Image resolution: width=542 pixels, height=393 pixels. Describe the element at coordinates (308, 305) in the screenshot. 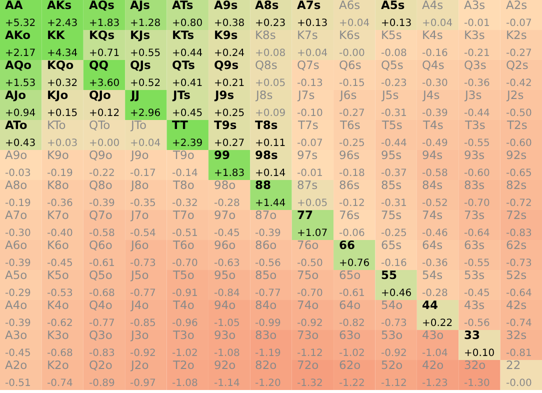

I see `annotation: 74o` at that location.